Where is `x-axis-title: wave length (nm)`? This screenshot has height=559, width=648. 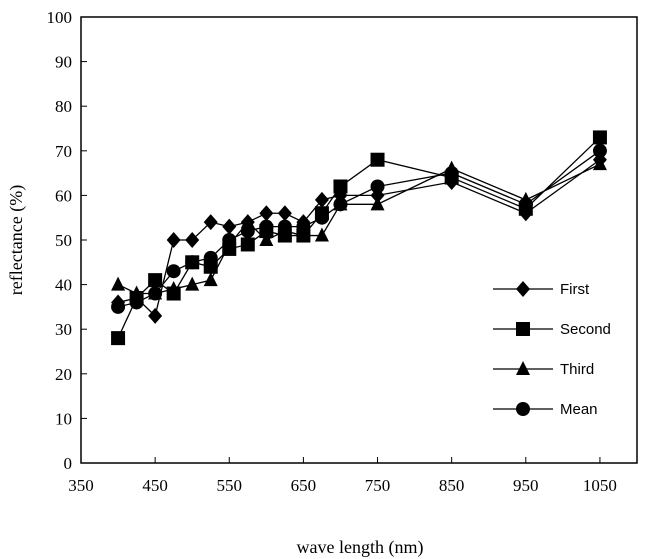 x-axis-title: wave length (nm) is located at coordinates (360, 547).